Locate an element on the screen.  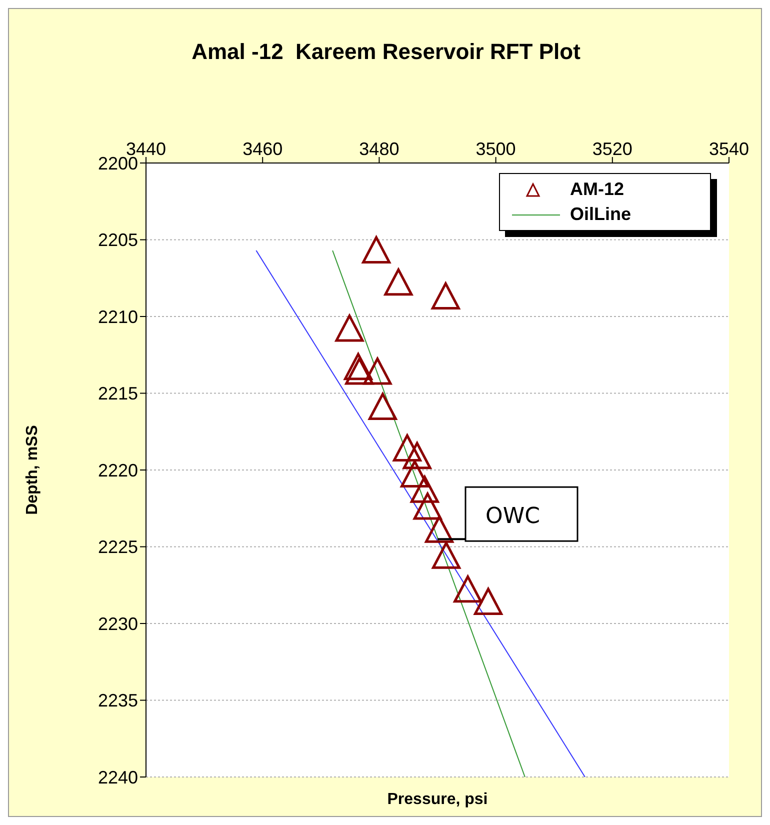
y-axis-title: Depth, mSS is located at coordinates (33, 470).